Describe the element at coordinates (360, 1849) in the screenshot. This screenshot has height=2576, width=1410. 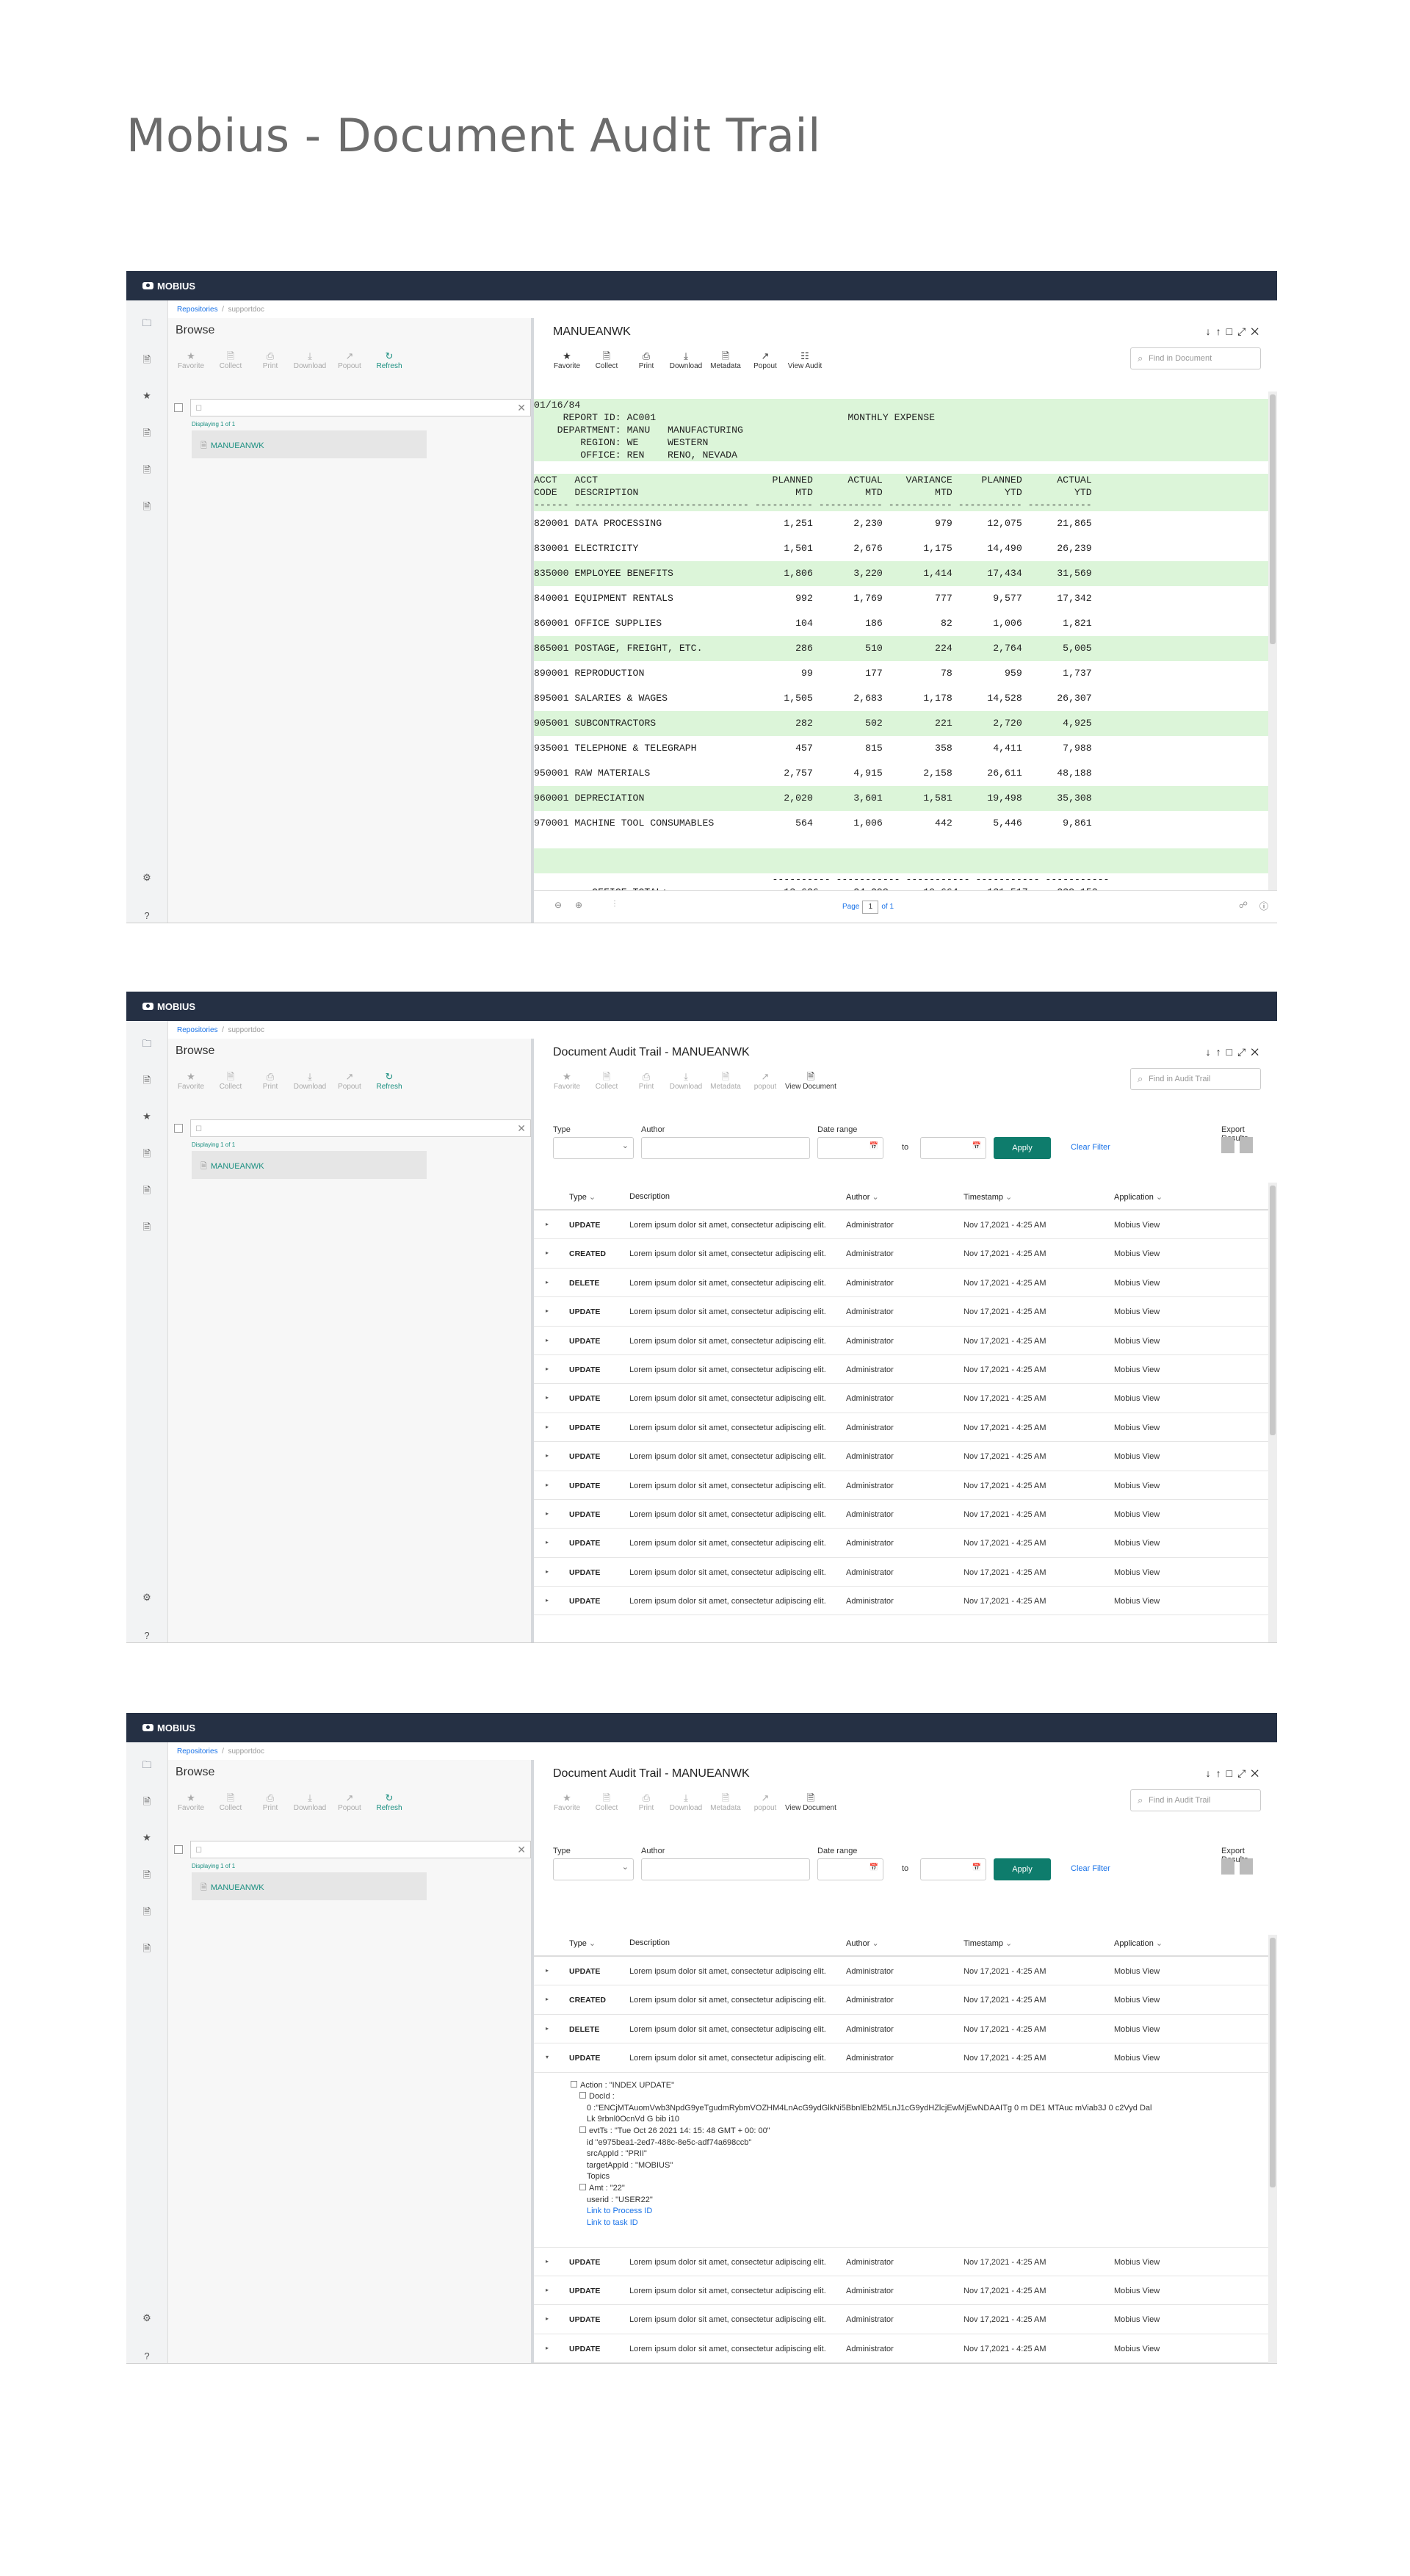
I see `browse-search-input: ◻ ✕` at that location.